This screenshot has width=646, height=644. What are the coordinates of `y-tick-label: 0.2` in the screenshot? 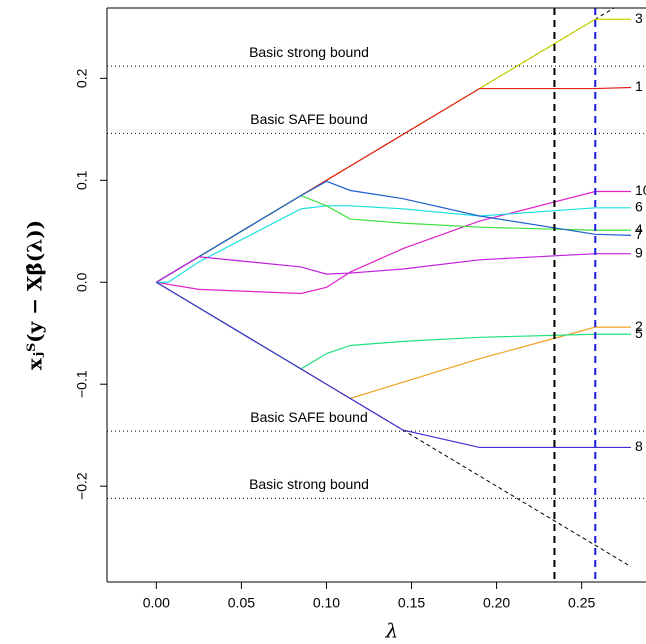 It's located at (82, 78).